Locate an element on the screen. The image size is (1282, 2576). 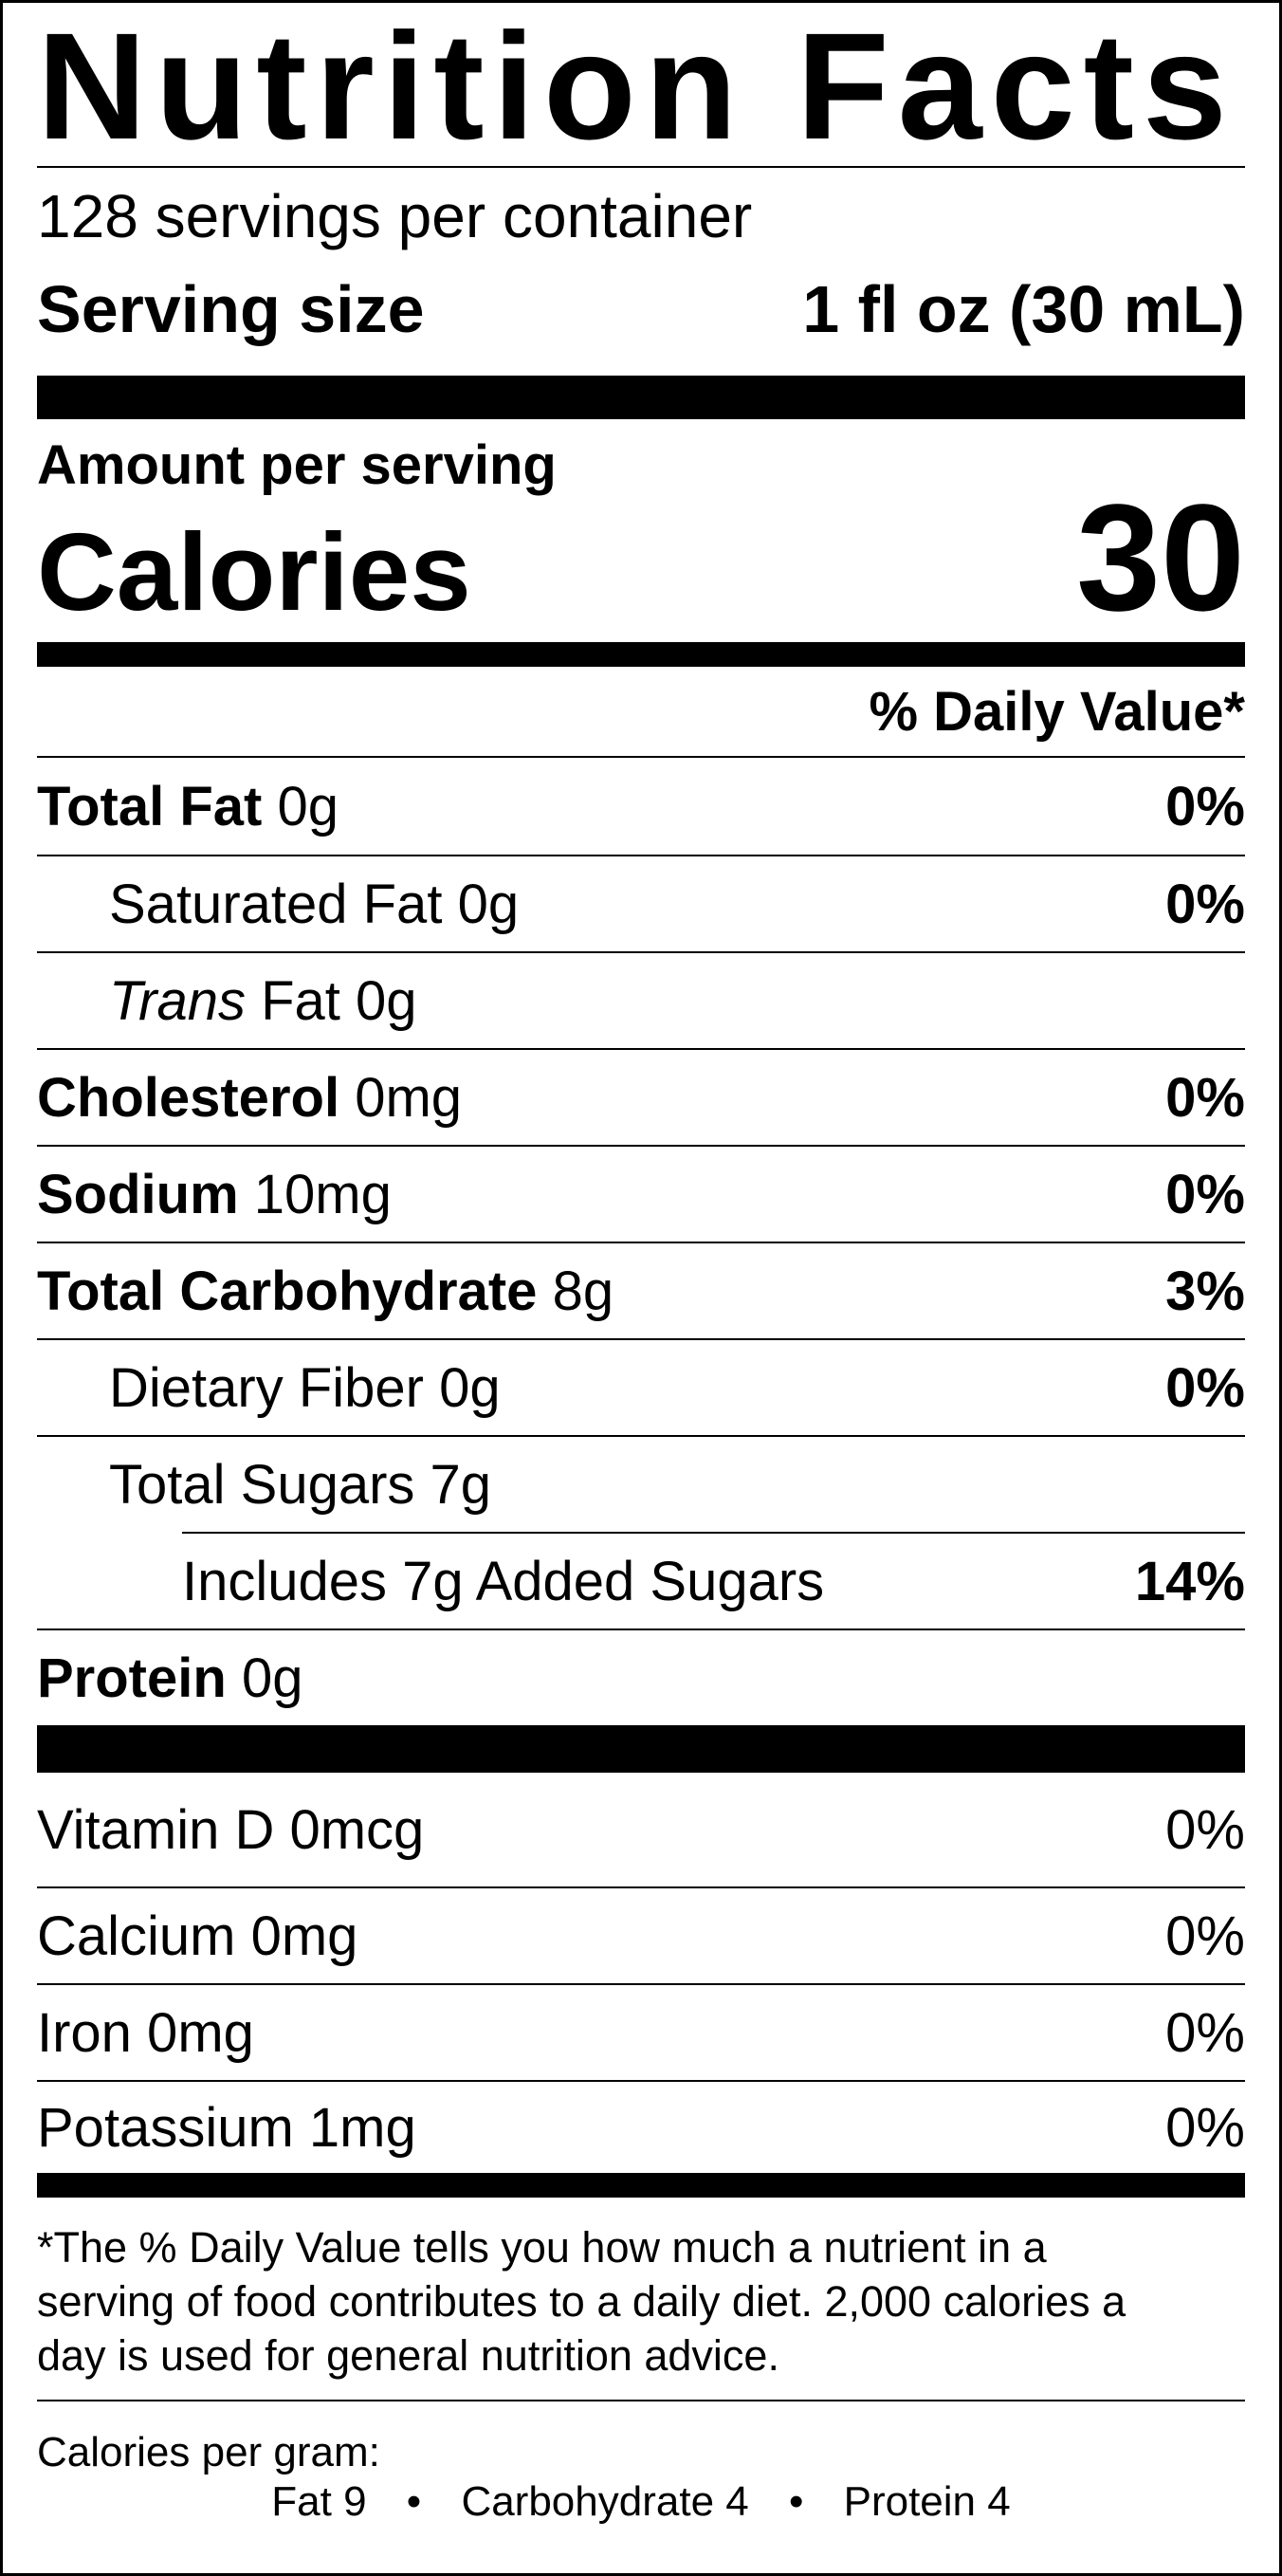
amount-label: Amount per serving is located at coordinates (297, 465).